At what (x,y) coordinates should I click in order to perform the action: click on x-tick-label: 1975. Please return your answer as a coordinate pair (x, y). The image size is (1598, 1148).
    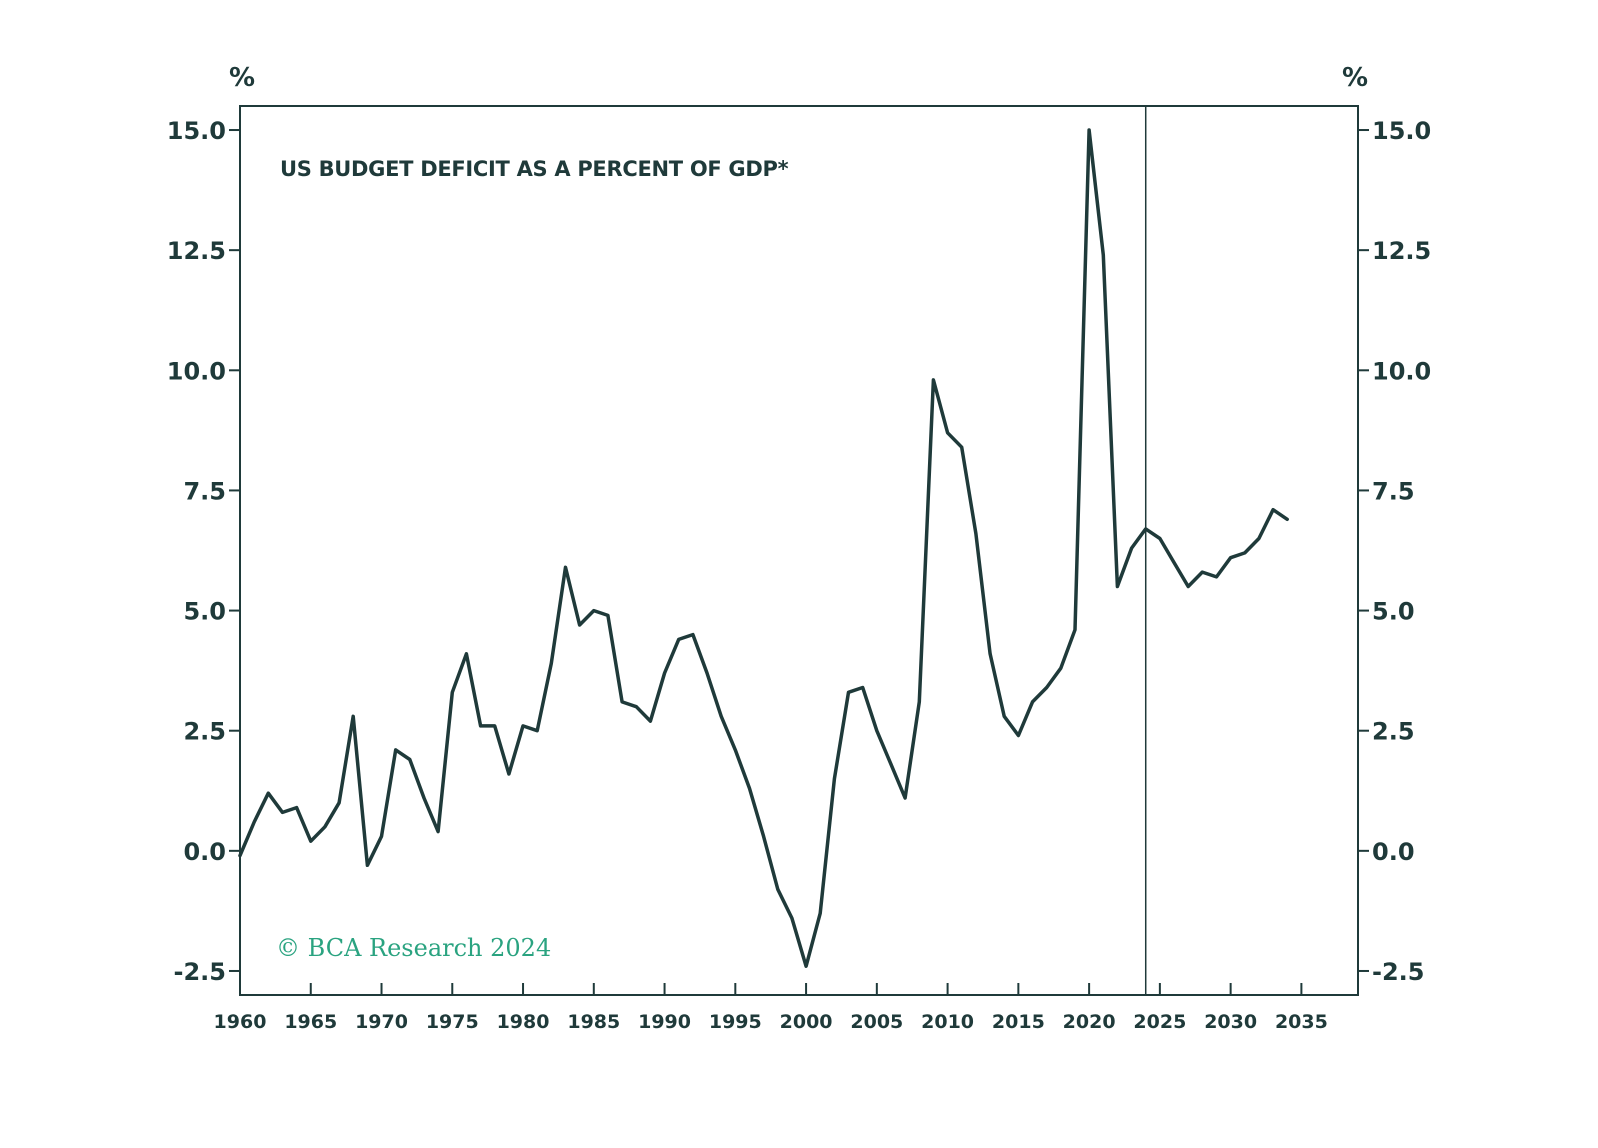
    Looking at the image, I should click on (452, 1022).